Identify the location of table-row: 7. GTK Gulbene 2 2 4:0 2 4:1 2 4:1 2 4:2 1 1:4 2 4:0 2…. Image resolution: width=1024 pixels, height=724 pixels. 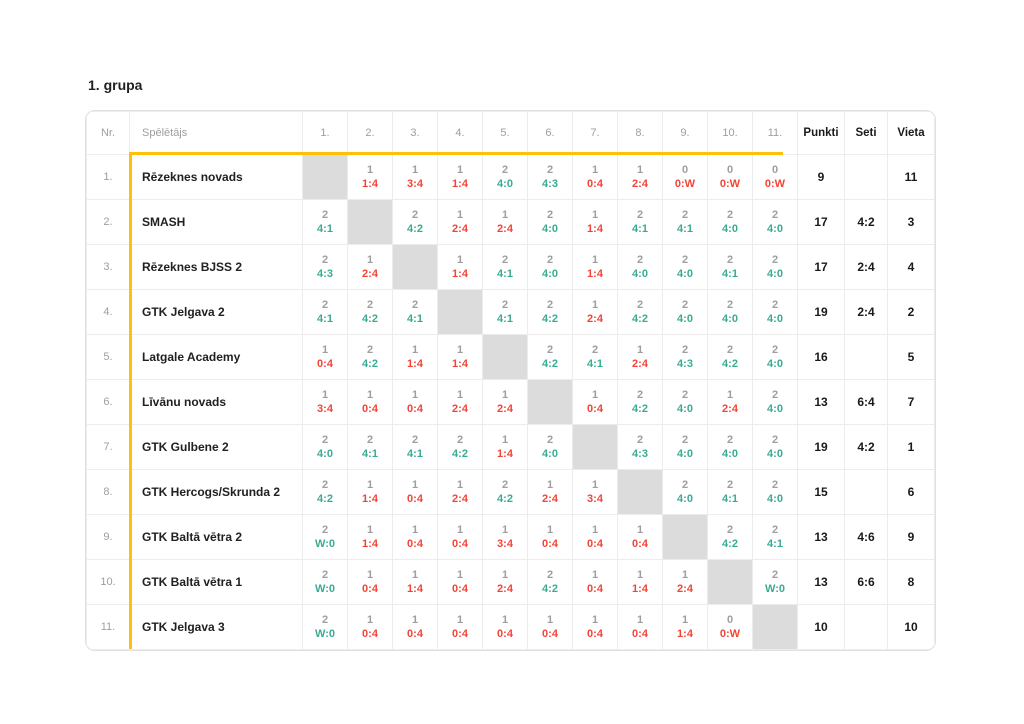
(510, 447).